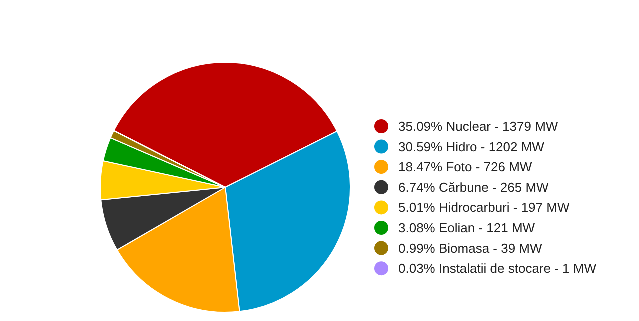 Image resolution: width=639 pixels, height=321 pixels. I want to click on legend-label: 6.74% Cărbune - 265 MW, so click(474, 187).